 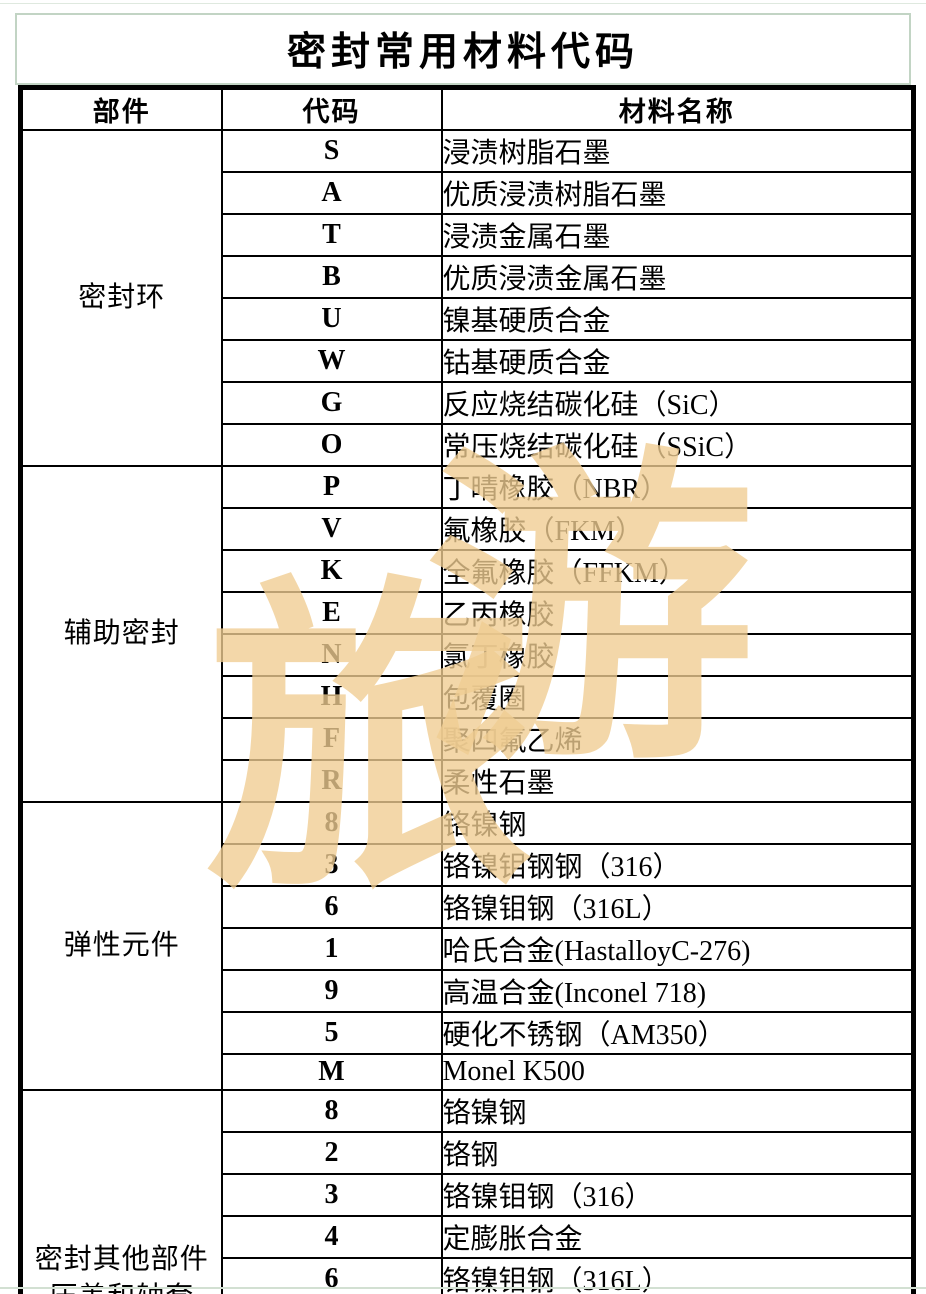 What do you see at coordinates (331, 1237) in the screenshot?
I see `code-cell: 4` at bounding box center [331, 1237].